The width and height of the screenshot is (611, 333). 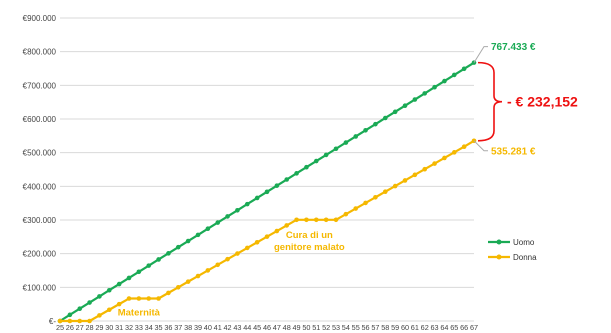 I want to click on legend-label-donna: Donna, so click(x=525, y=257).